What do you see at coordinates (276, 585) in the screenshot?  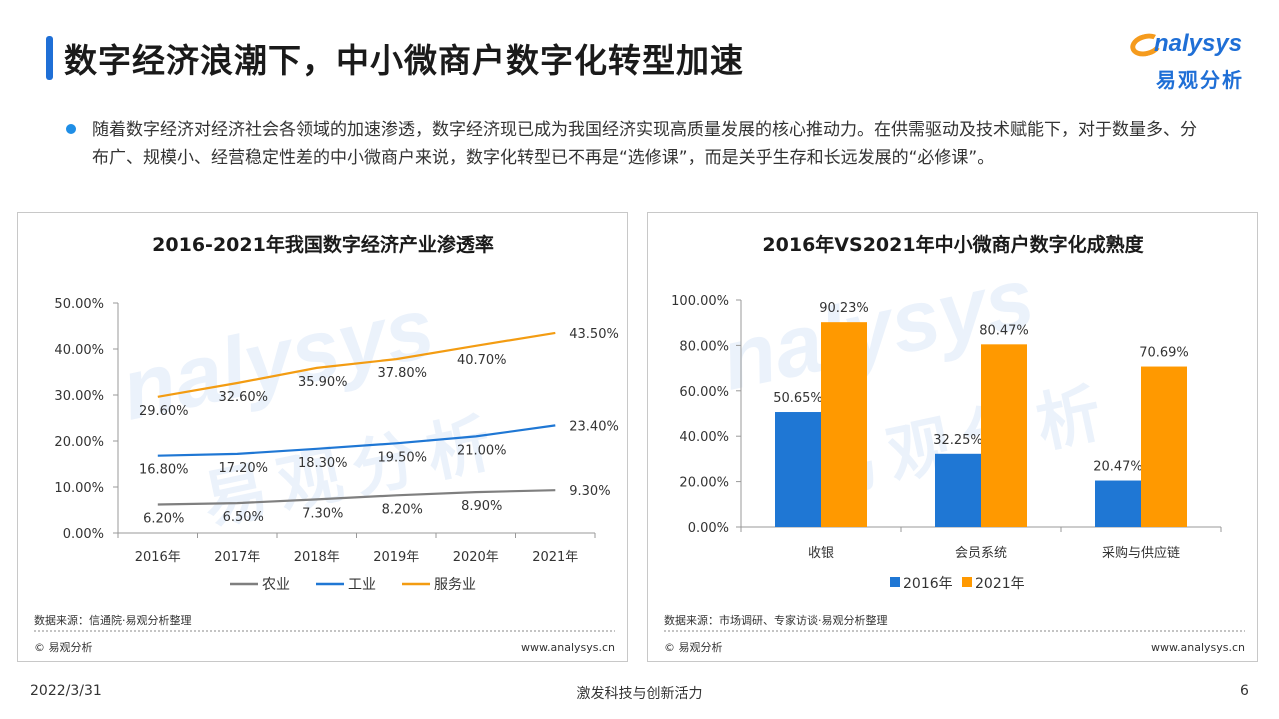 I see `legend-label: 农业` at bounding box center [276, 585].